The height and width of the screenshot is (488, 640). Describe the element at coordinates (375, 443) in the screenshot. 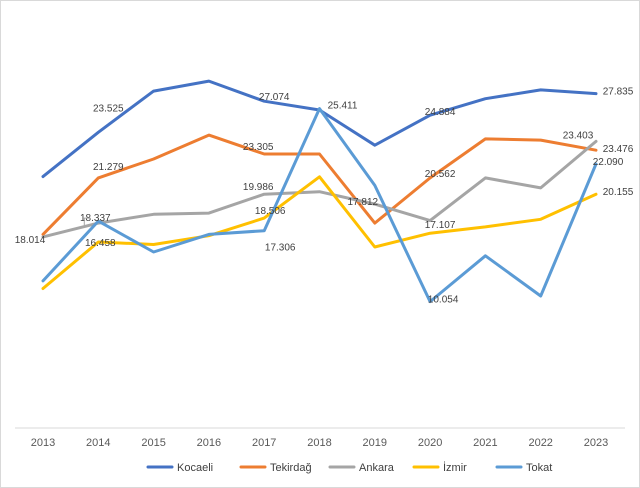

I see `x-tick-label: 2019` at that location.